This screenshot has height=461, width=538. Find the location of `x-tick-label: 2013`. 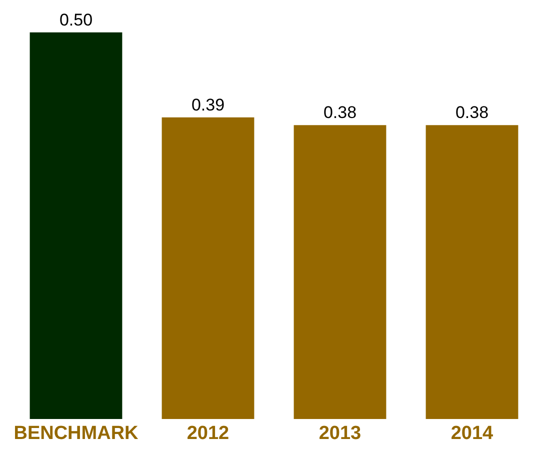

x-tick-label: 2013 is located at coordinates (340, 433).